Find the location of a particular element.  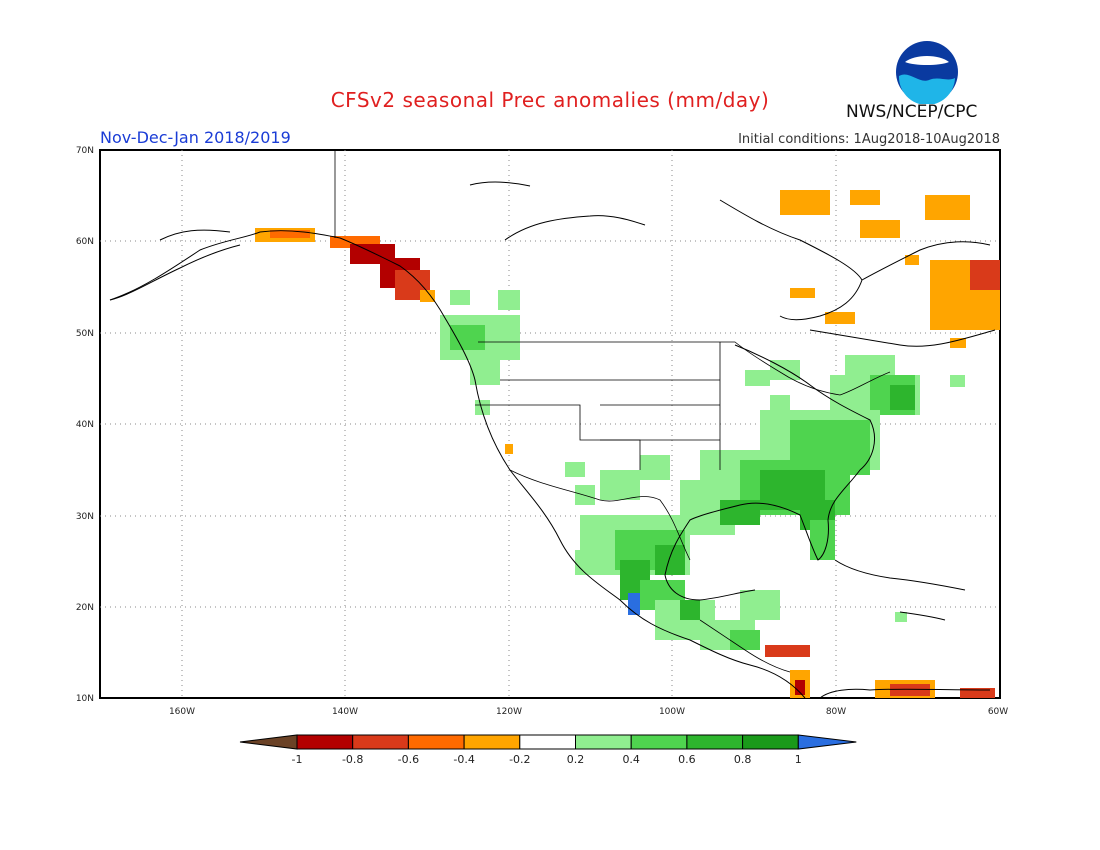

lat-label: 40N is located at coordinates (85, 425).